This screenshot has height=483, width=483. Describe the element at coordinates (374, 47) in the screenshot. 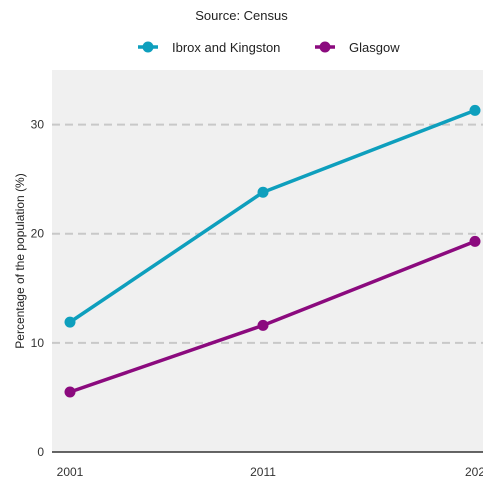

I see `legend-label: Glasgow` at that location.